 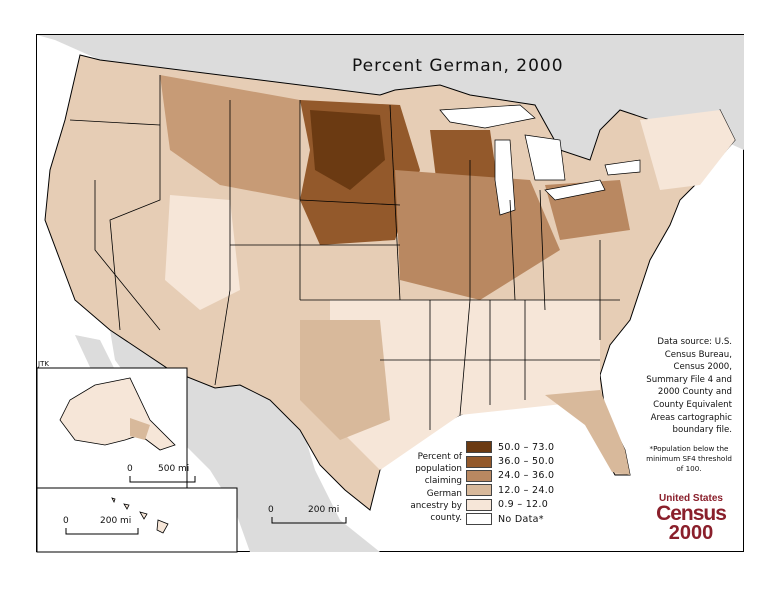 What do you see at coordinates (505, 177) in the screenshot?
I see `lake-michigan` at bounding box center [505, 177].